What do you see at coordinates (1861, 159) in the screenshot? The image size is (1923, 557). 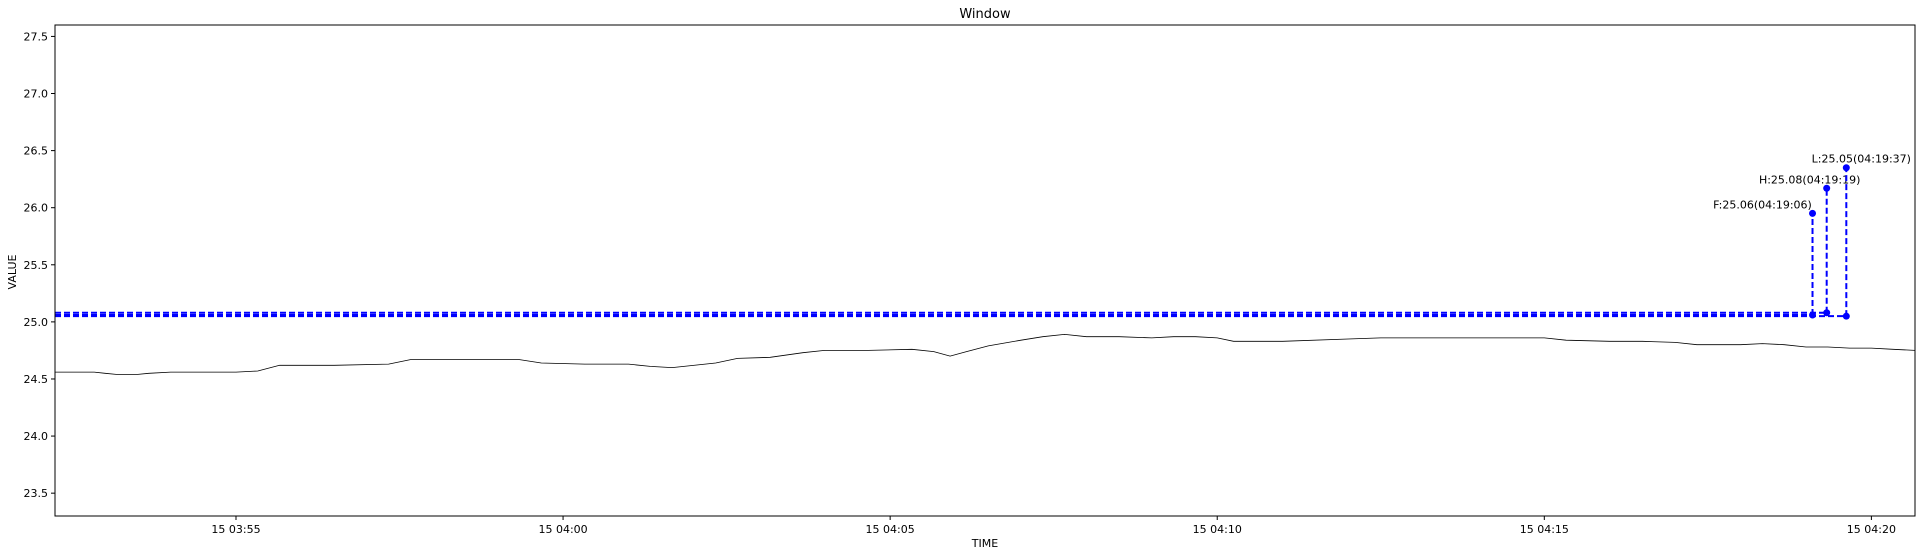 I see `marker-label: L:25.05(04:19:37)` at bounding box center [1861, 159].